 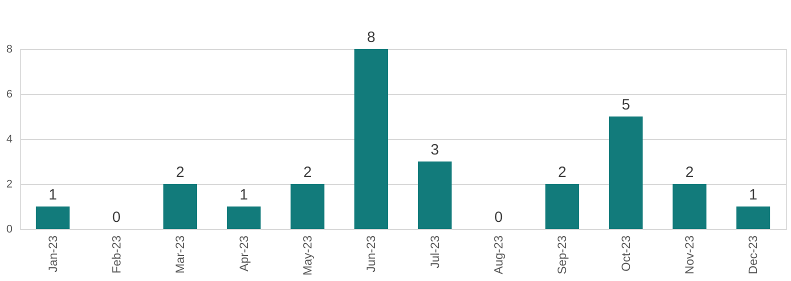 What do you see at coordinates (116, 254) in the screenshot?
I see `x-tick-label: Feb-23` at bounding box center [116, 254].